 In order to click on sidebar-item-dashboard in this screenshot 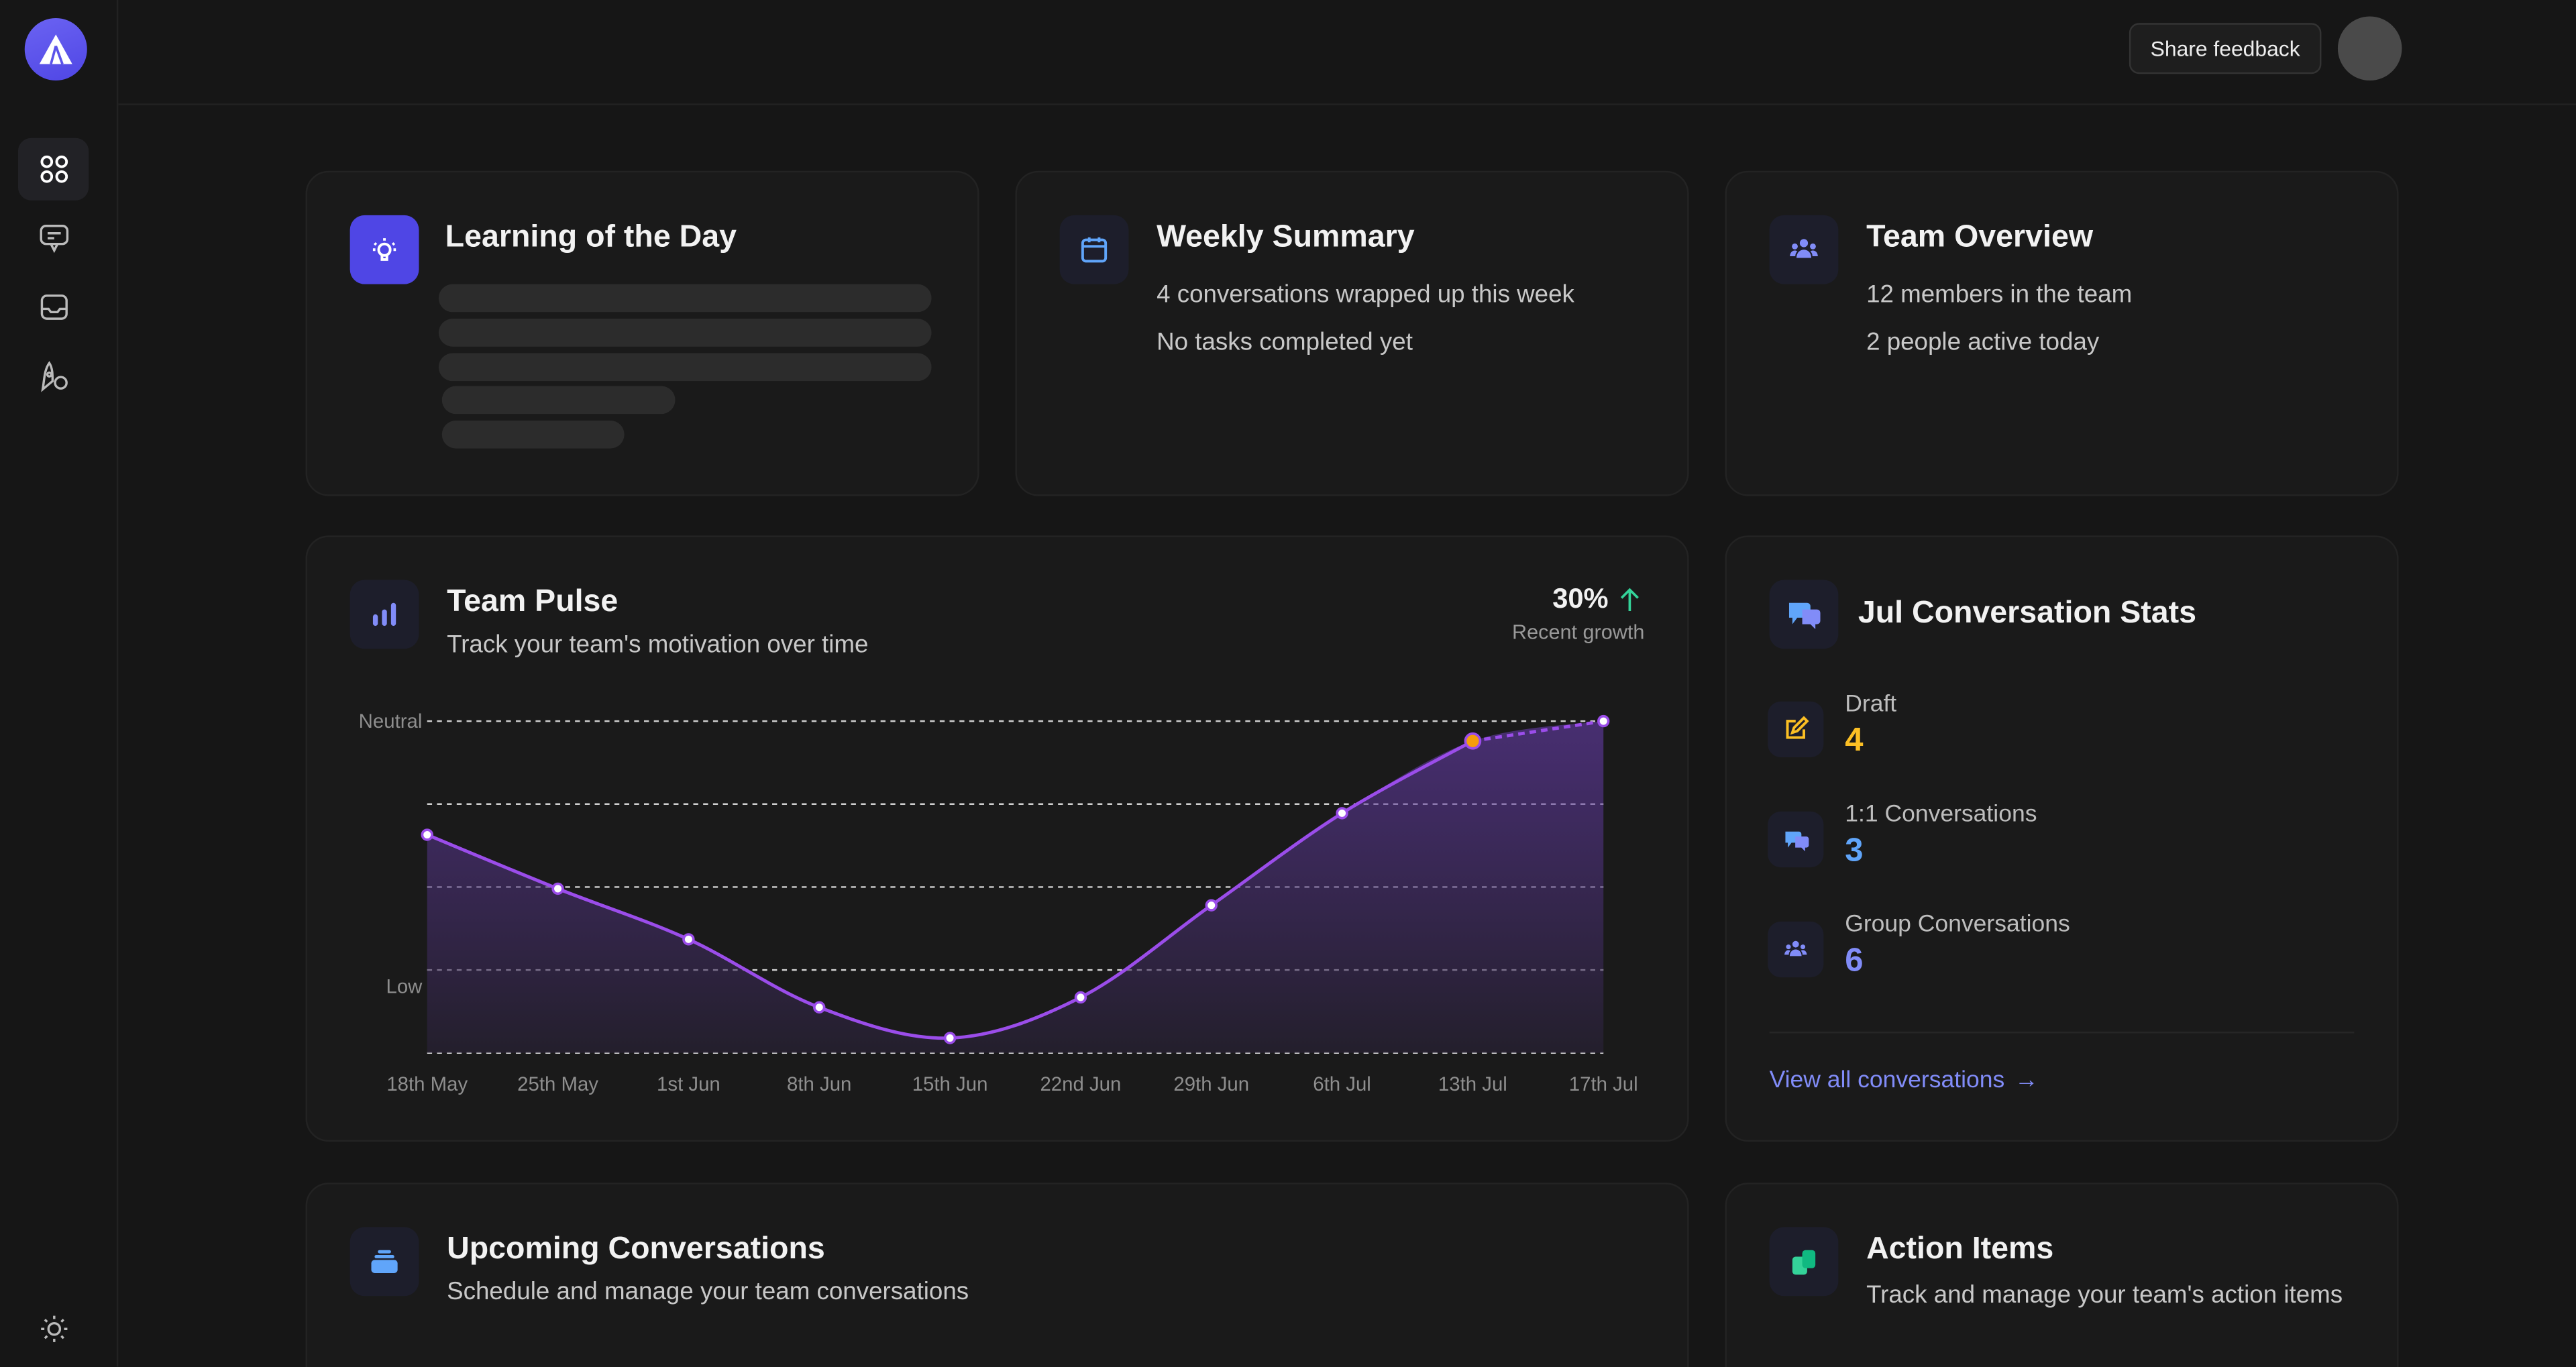, I will do `click(53, 170)`.